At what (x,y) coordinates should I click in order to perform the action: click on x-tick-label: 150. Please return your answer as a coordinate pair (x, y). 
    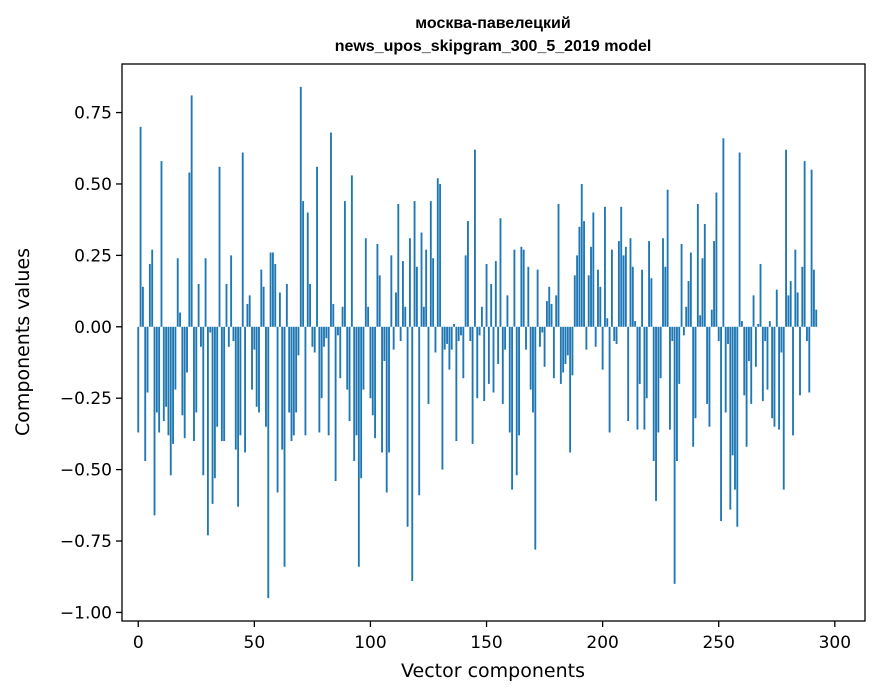
    Looking at the image, I should click on (486, 643).